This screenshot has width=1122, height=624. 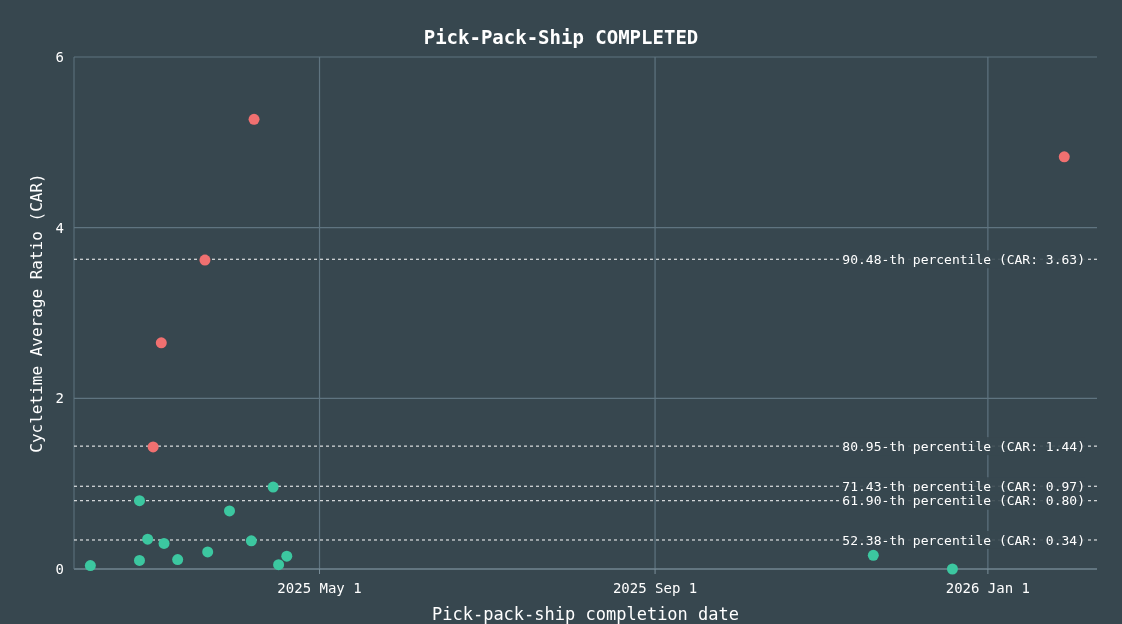 What do you see at coordinates (963, 259) in the screenshot?
I see `ref-line-label: 90.48-th percentile (CAR: 3.63)` at bounding box center [963, 259].